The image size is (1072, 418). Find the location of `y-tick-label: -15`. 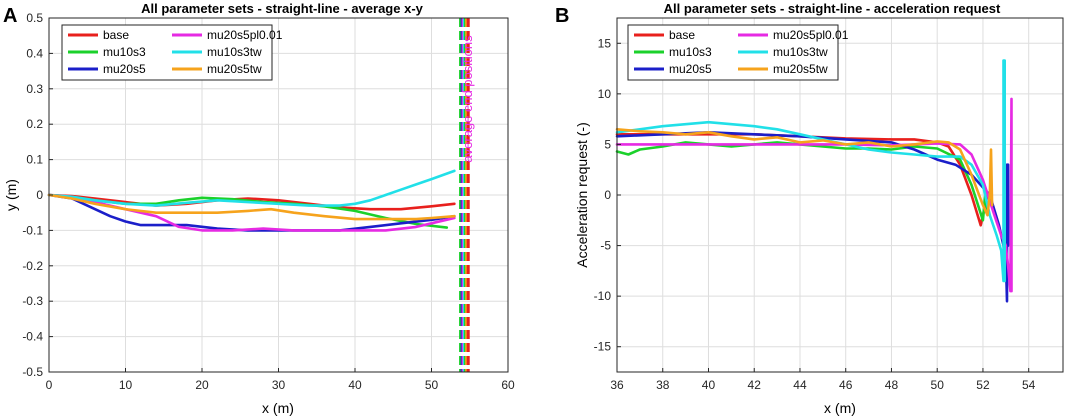

y-tick-label: -15 is located at coordinates (603, 347).